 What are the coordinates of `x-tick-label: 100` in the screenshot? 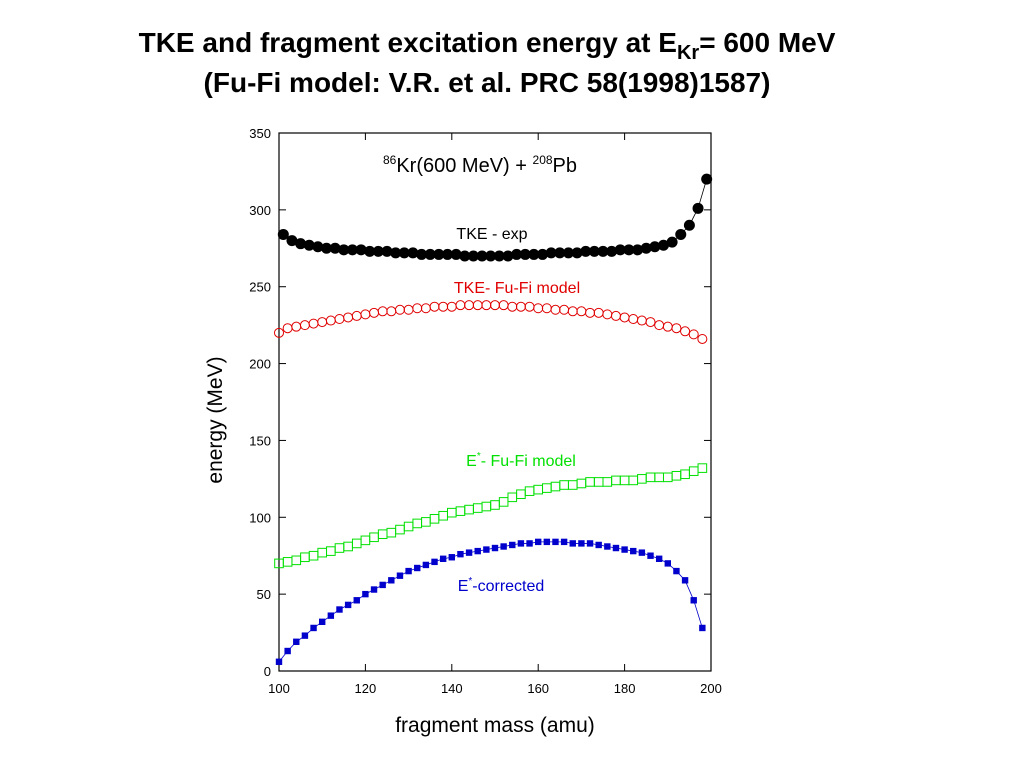 It's located at (279, 688).